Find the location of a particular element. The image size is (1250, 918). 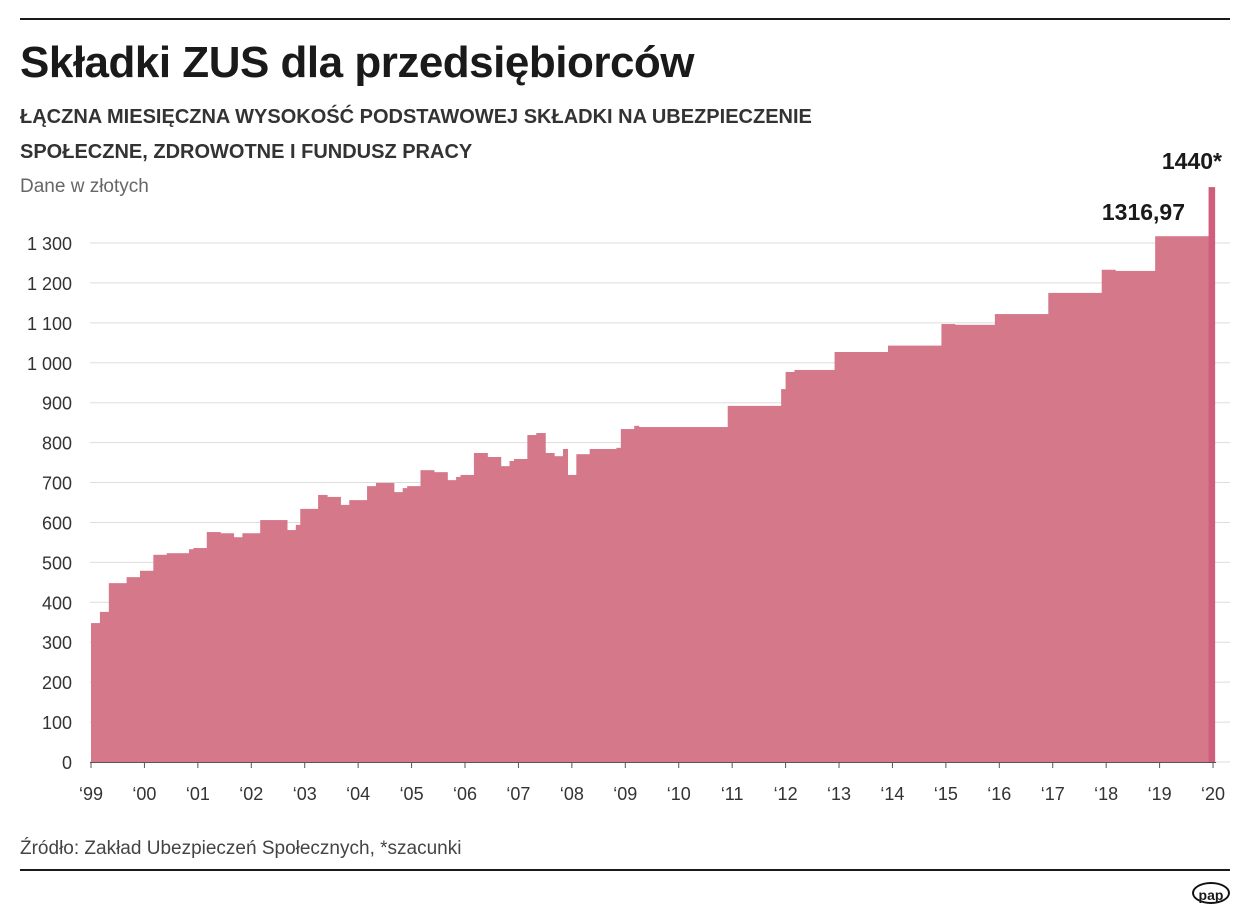

x-tick-label: ‘01 is located at coordinates (198, 794).